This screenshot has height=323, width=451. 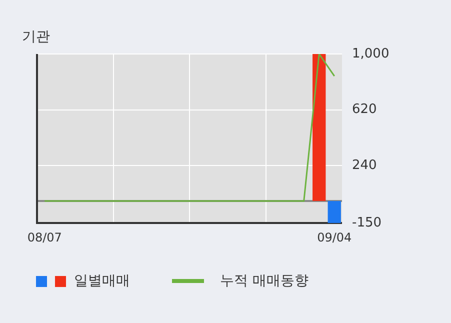 What do you see at coordinates (334, 237) in the screenshot?
I see `x-tick-label: 09/04` at bounding box center [334, 237].